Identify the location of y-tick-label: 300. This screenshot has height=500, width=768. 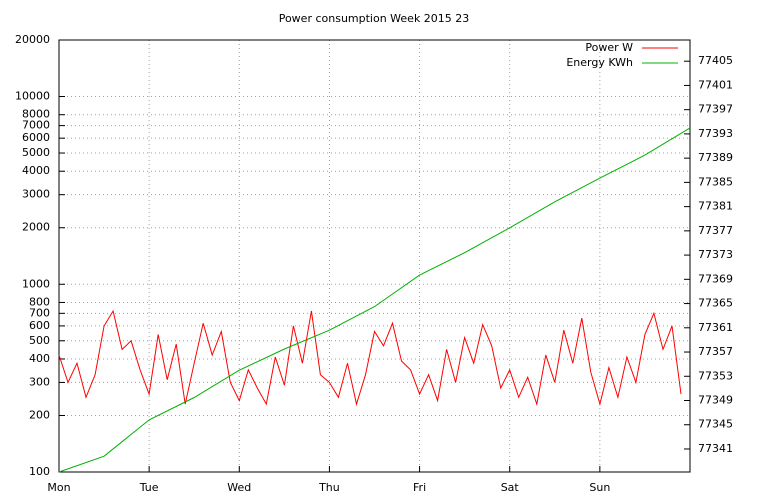
(39, 381).